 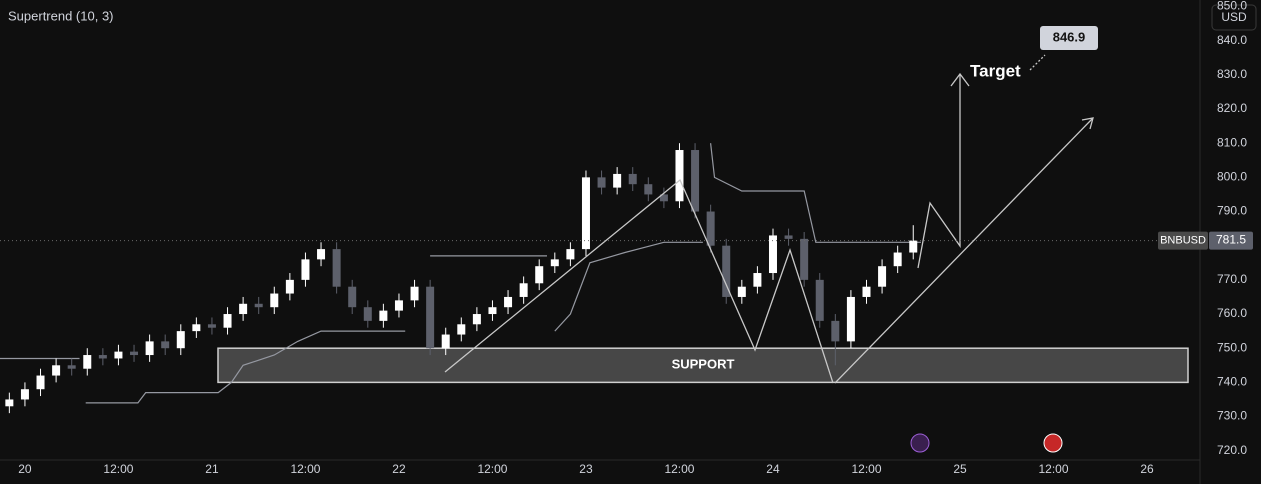 I want to click on y-tick-label: 790.0, so click(x=1232, y=211).